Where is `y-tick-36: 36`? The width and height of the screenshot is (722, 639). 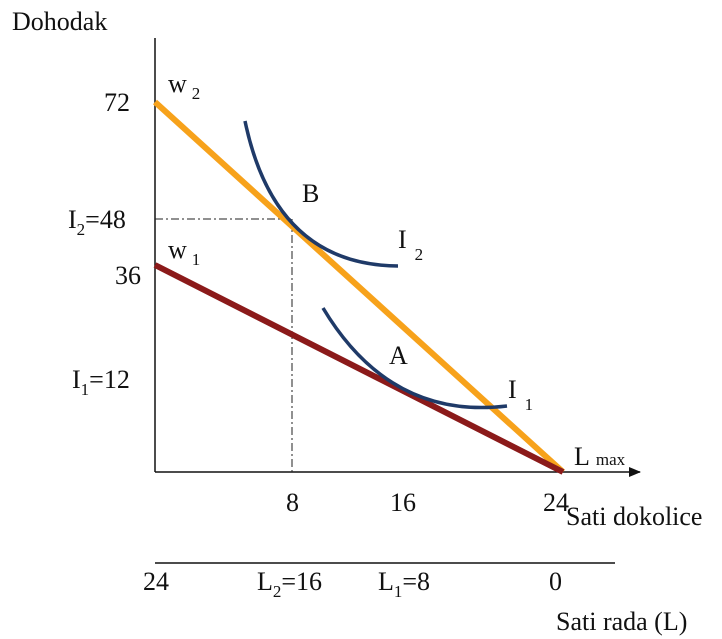
y-tick-36: 36 is located at coordinates (128, 275).